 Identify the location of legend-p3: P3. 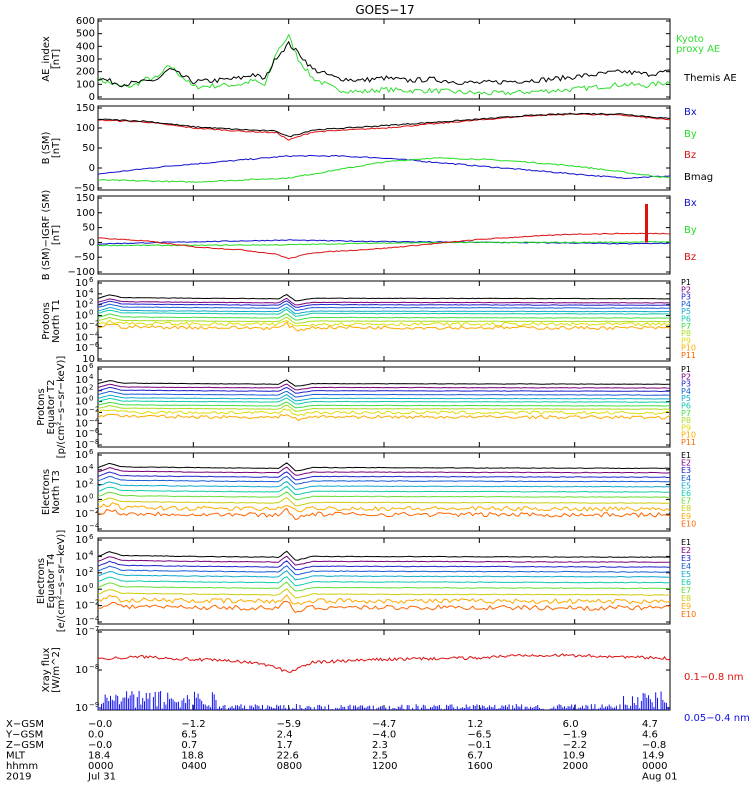
(686, 297).